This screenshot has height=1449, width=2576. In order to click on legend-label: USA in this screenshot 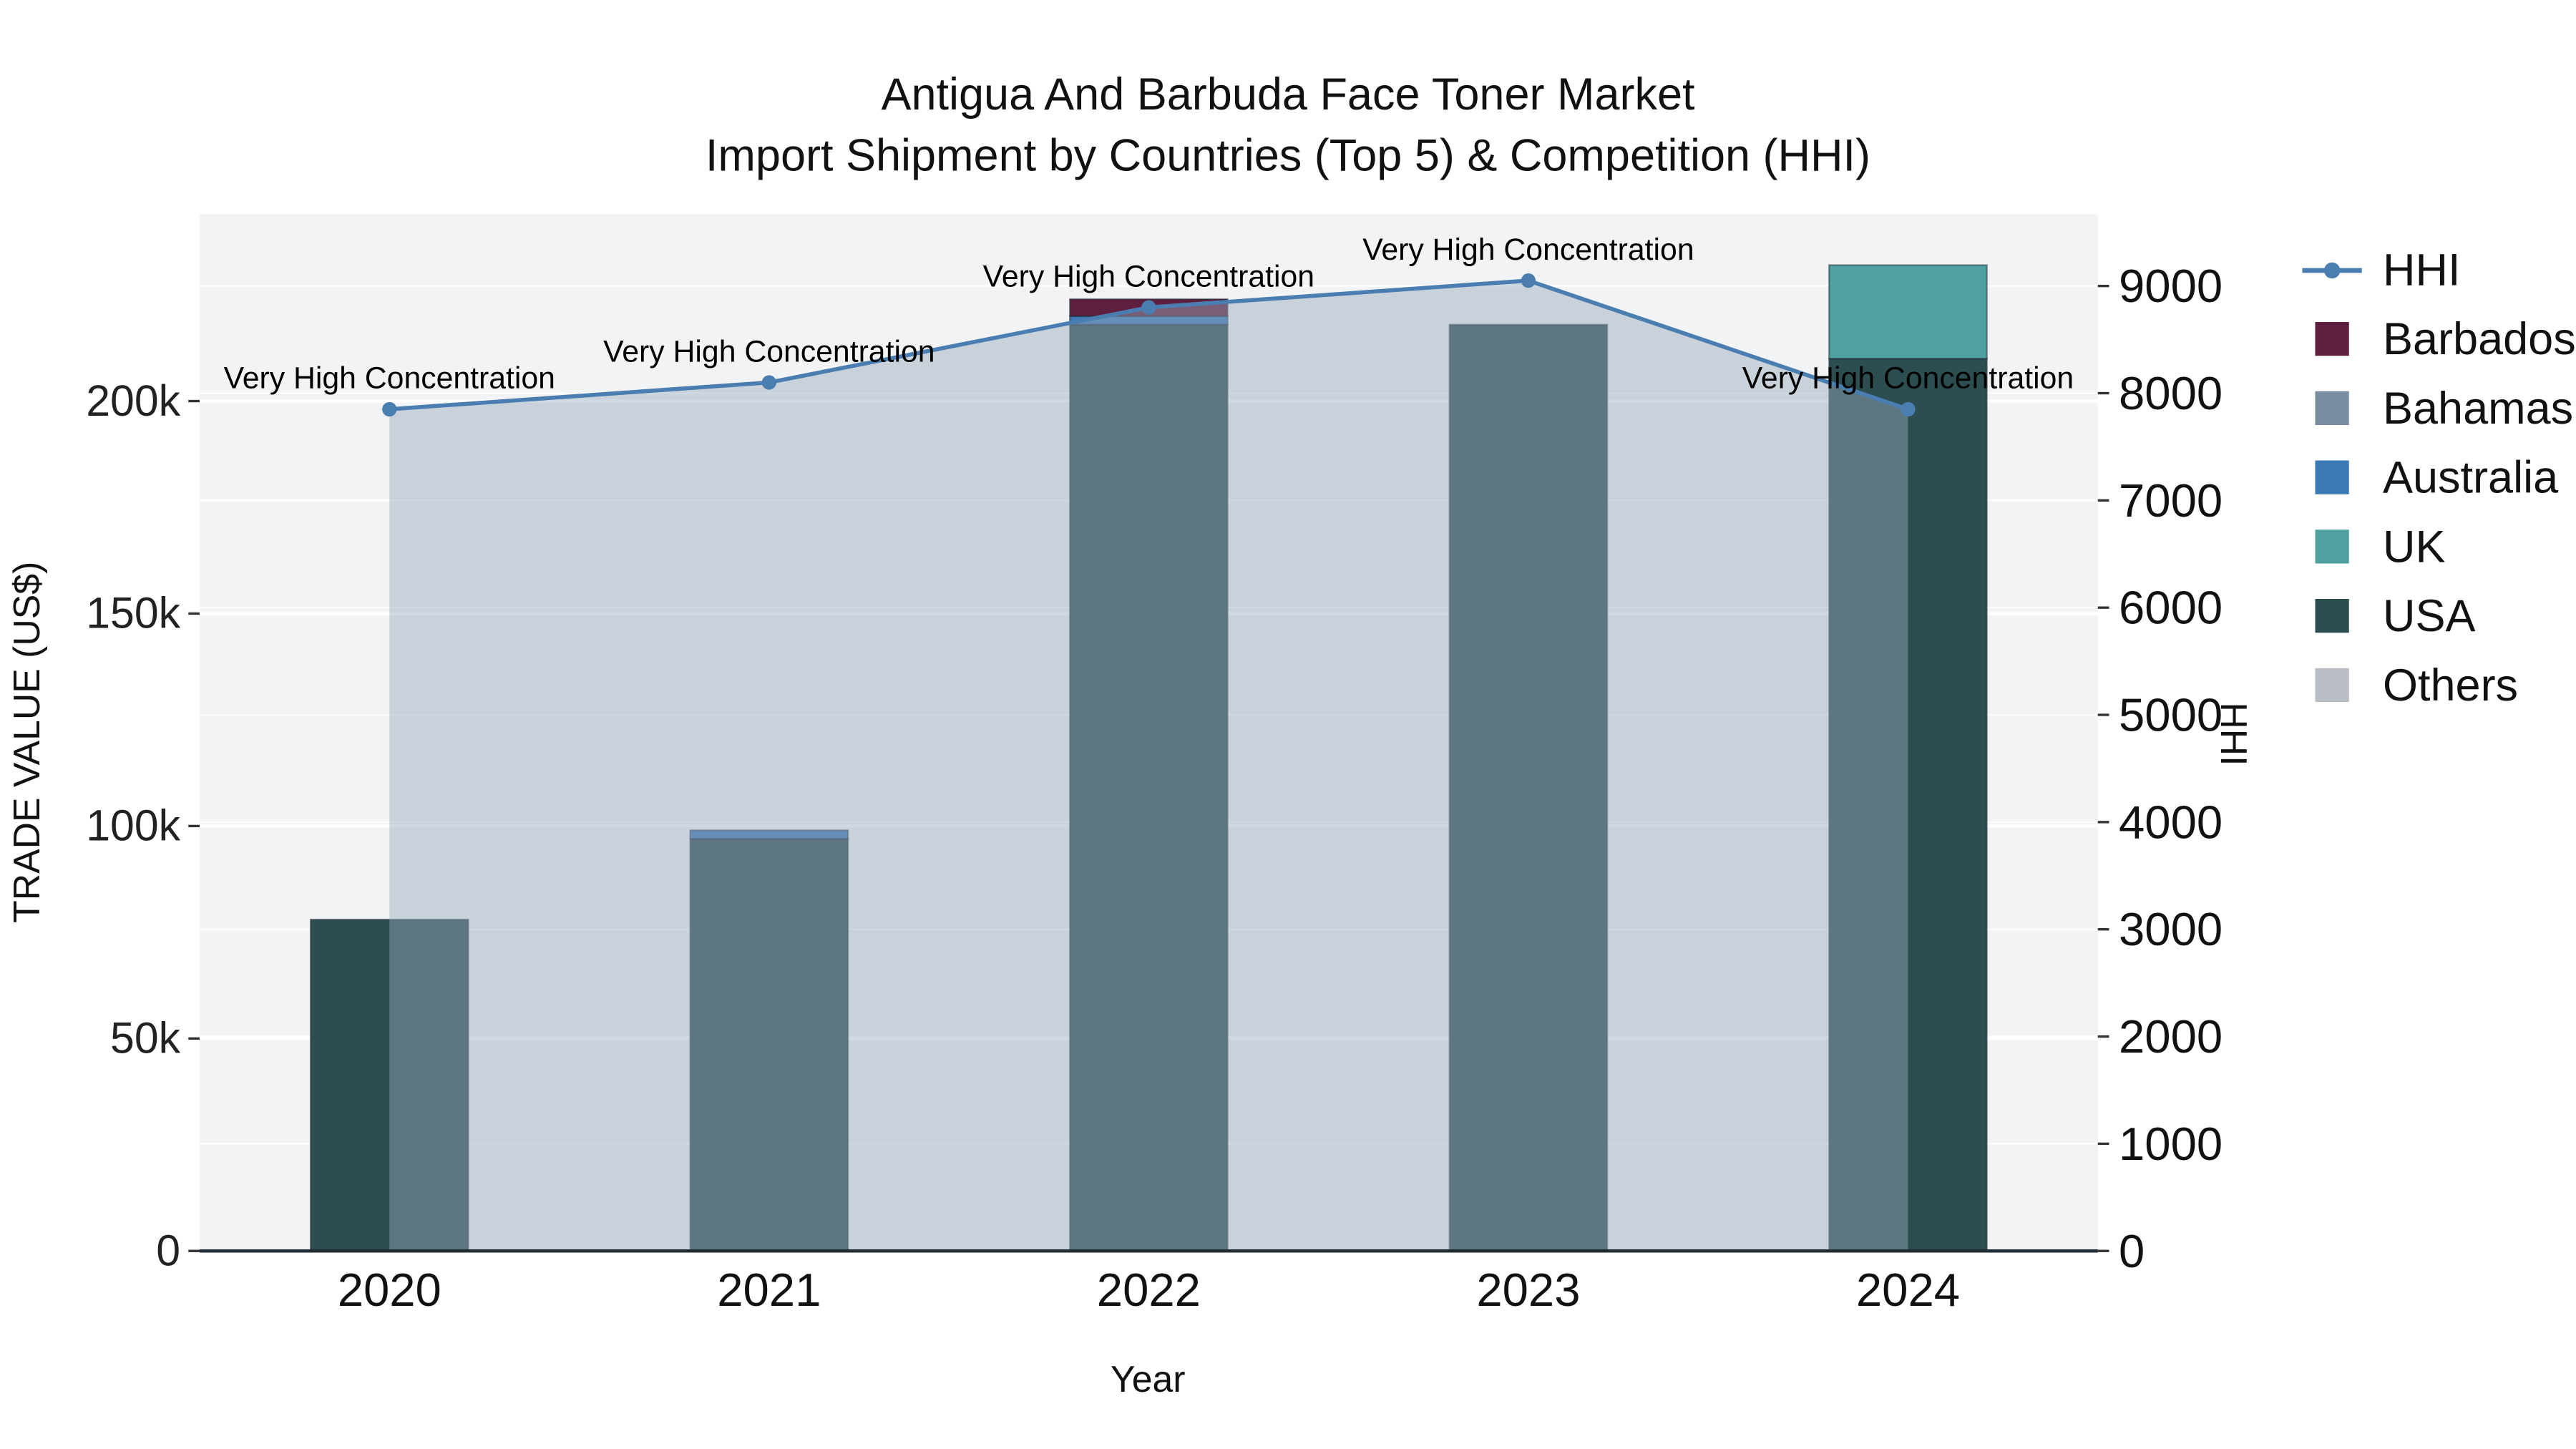, I will do `click(2429, 615)`.